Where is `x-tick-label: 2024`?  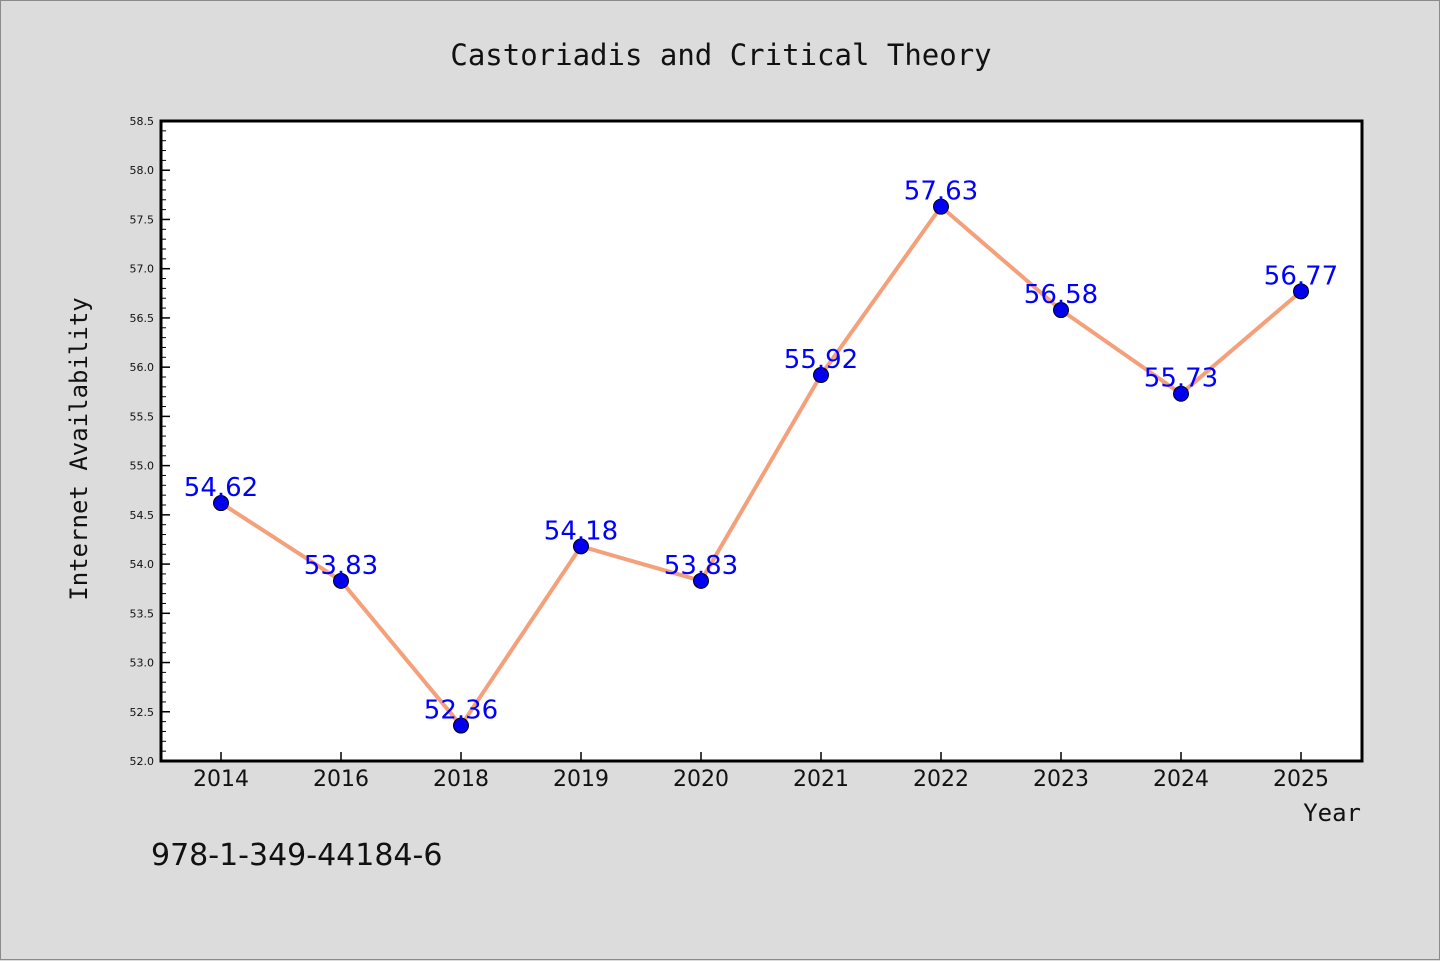
x-tick-label: 2024 is located at coordinates (1181, 779).